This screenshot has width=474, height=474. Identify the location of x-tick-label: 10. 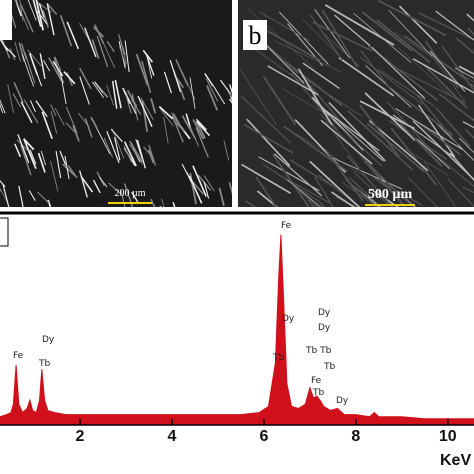
(448, 436).